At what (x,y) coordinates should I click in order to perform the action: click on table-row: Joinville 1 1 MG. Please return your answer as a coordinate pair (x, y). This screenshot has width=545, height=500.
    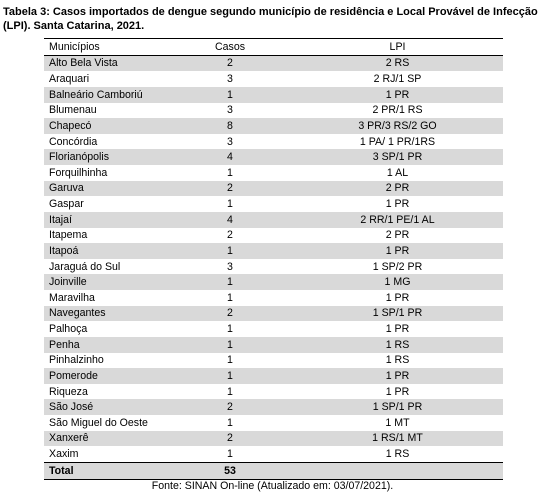
    Looking at the image, I should click on (273, 282).